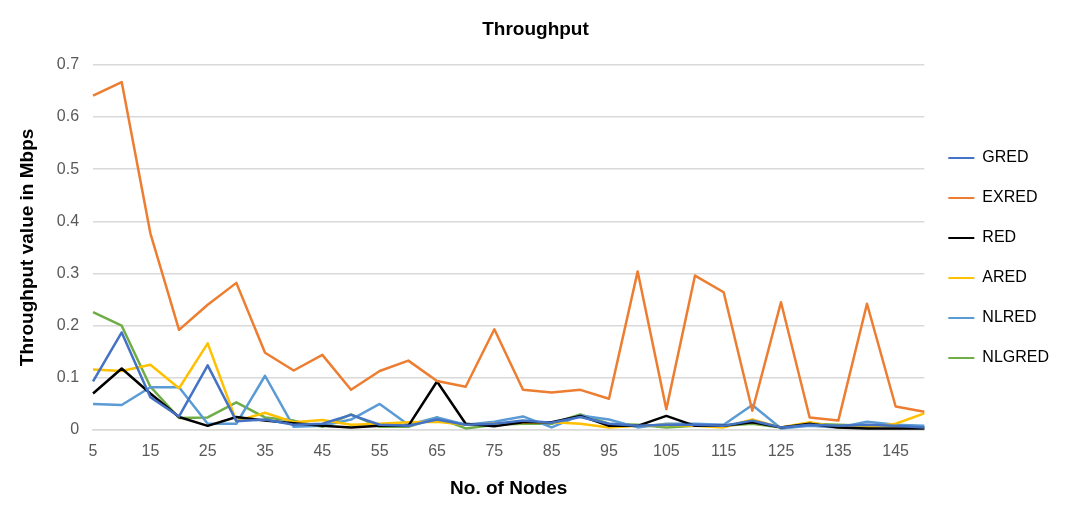 This screenshot has height=515, width=1077. Describe the element at coordinates (68, 116) in the screenshot. I see `y-tick-label: 0.6` at that location.